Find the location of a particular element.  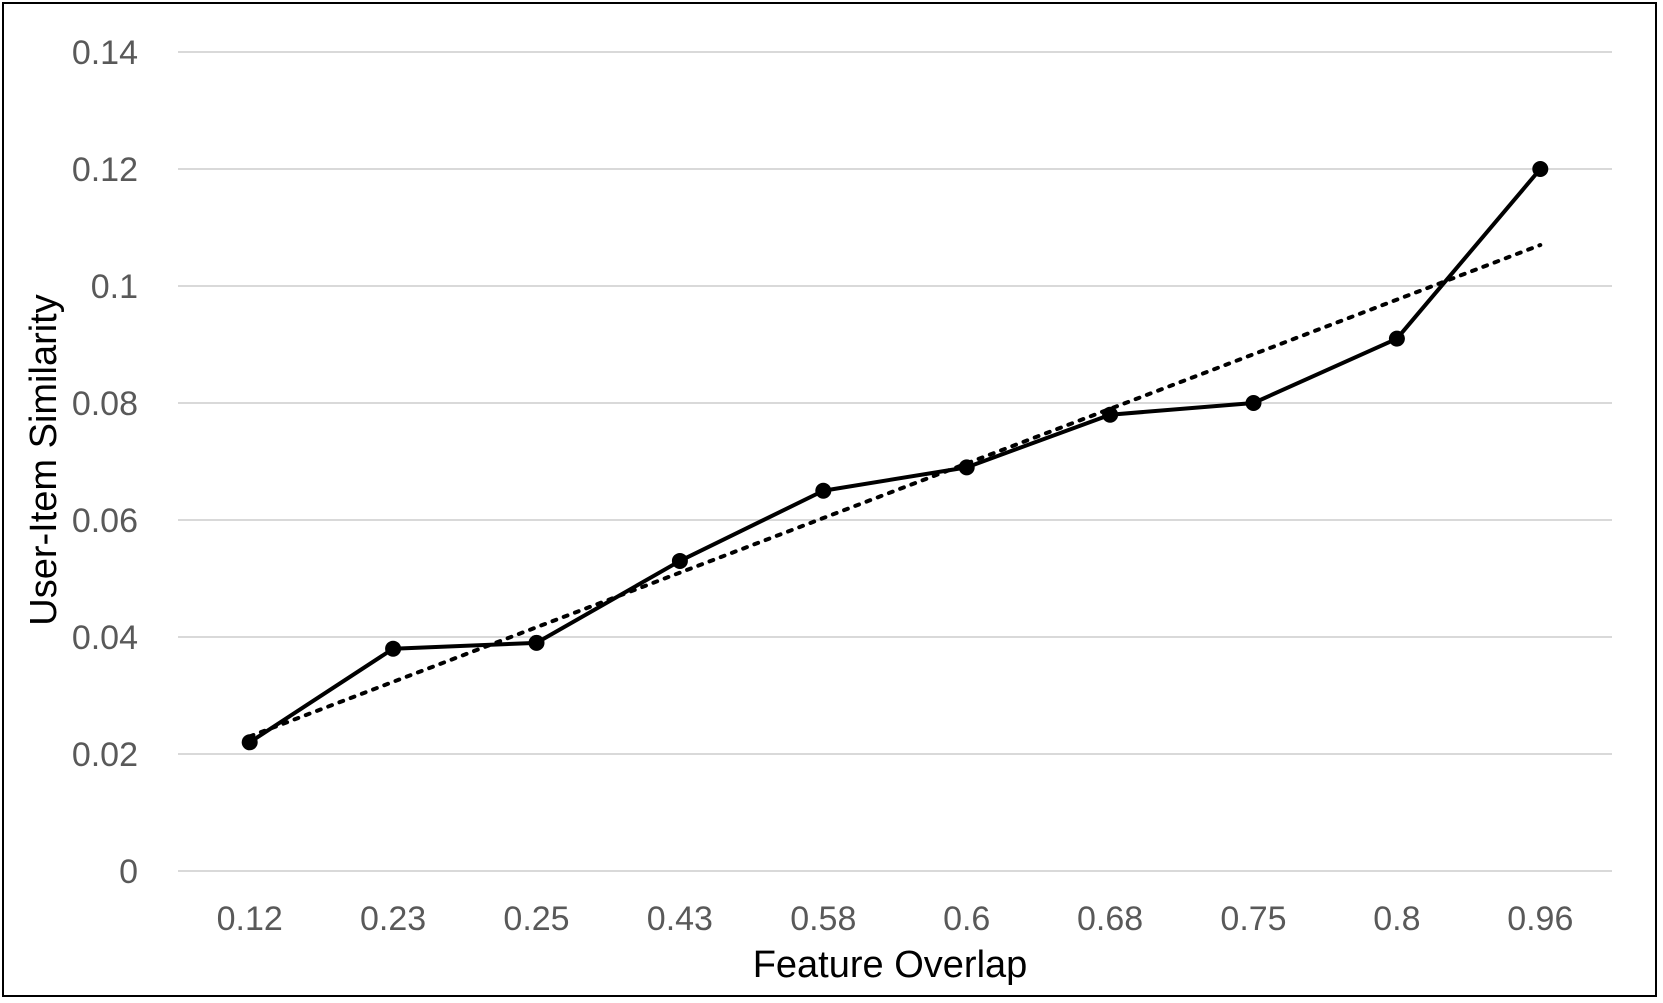

x-axis-tick-labels: 0.12 0.23 0.25 0.43 0.58 0.6 0.68 0.75 0.8 0.96 is located at coordinates (895, 919).